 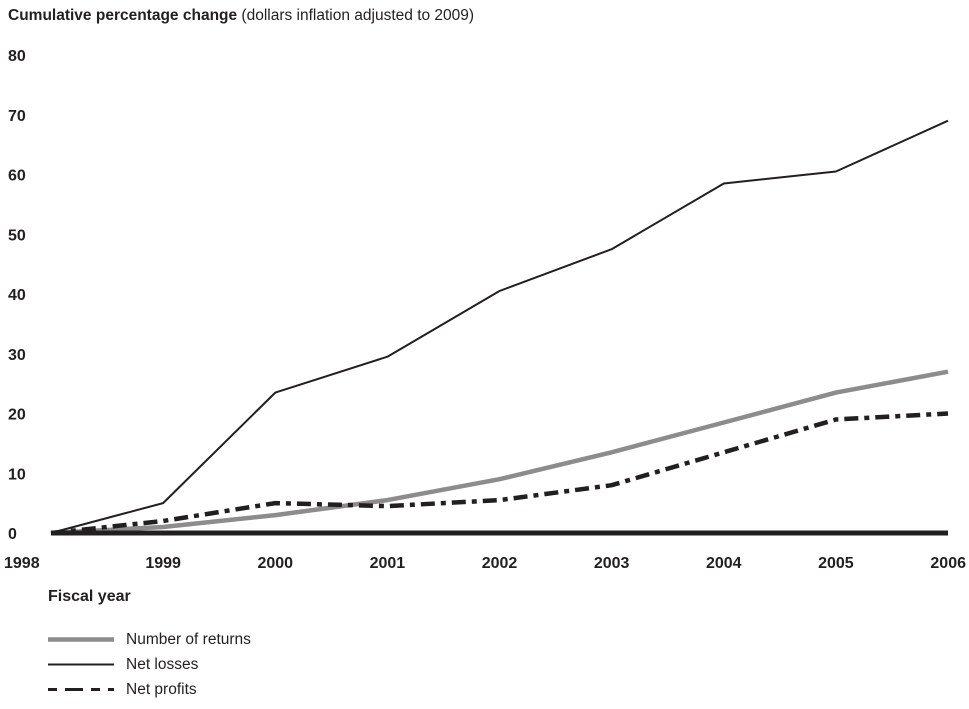 What do you see at coordinates (17, 116) in the screenshot?
I see `y-tick-label: 70` at bounding box center [17, 116].